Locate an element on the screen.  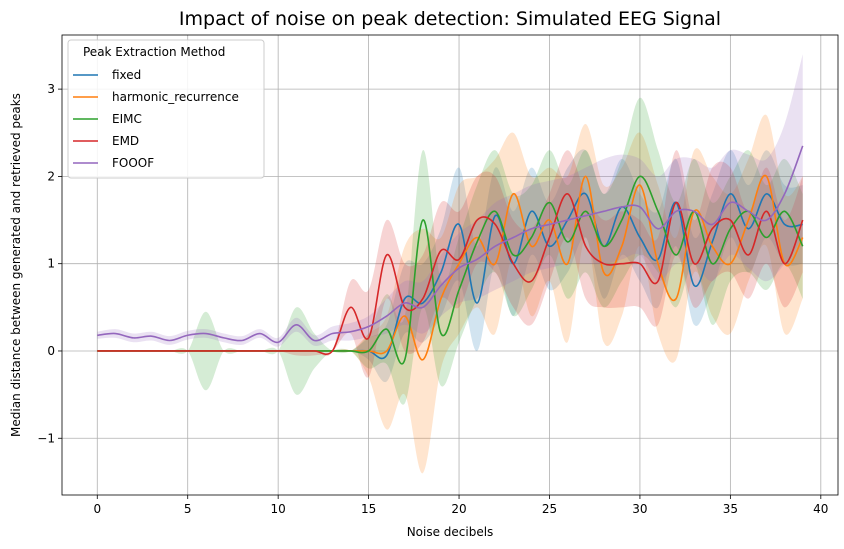
x-tick-label: 35 is located at coordinates (730, 509).